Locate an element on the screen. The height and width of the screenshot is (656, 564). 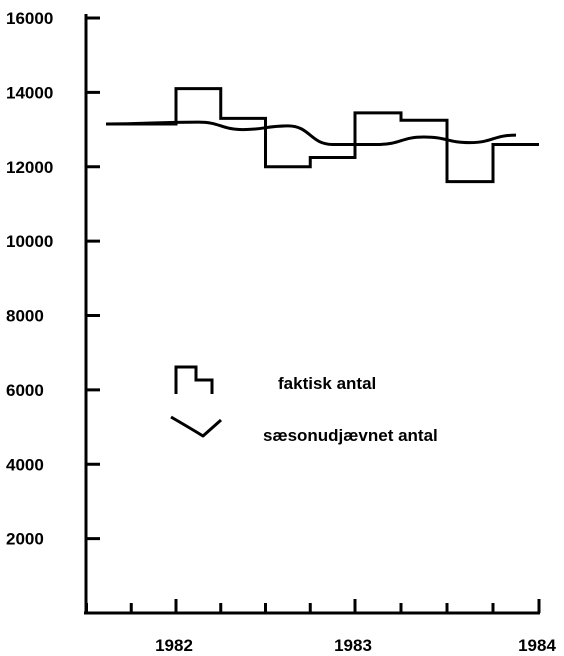
y-tick-labels: 2000 4000 6000 8000 10000 12000 14000 16000 is located at coordinates (29, 279).